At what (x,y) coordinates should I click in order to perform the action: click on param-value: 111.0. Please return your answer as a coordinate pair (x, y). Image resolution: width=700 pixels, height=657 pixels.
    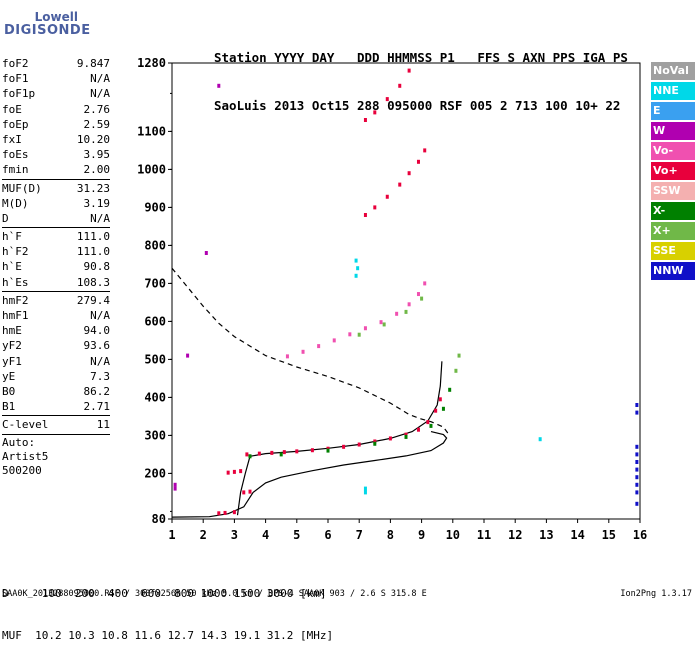
    Looking at the image, I should click on (93, 237).